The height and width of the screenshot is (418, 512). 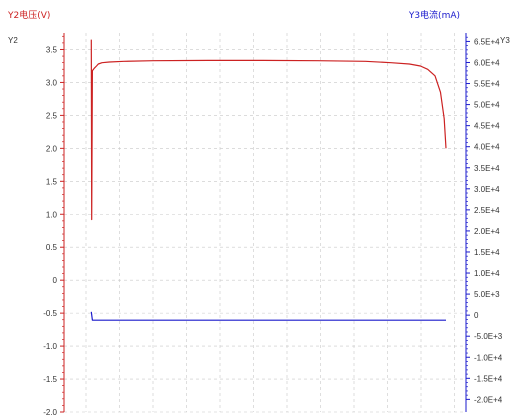 I want to click on right-tick-label: 1.0E+4, so click(x=487, y=273).